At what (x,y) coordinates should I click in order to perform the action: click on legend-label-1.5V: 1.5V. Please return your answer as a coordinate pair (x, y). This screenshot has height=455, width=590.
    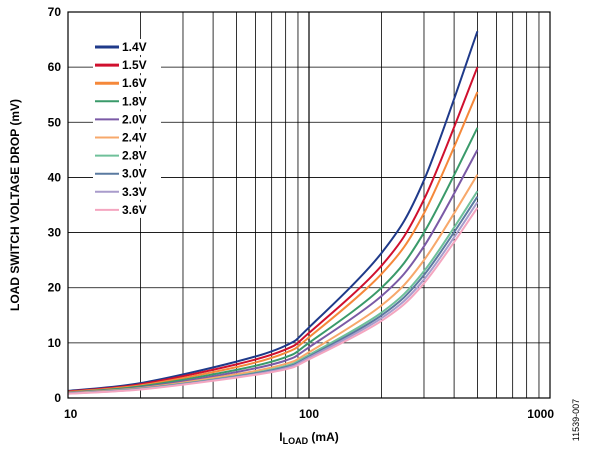
    Looking at the image, I should click on (134, 65).